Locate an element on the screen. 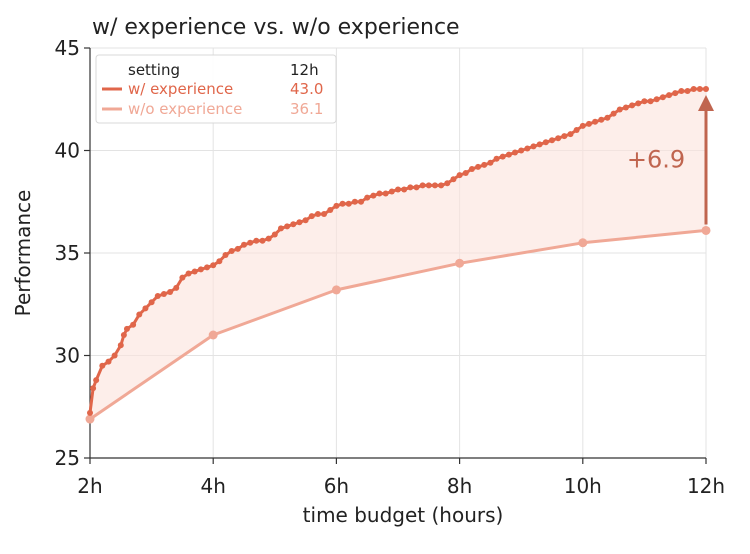 This screenshot has height=554, width=750. x-tick-label: 10h is located at coordinates (583, 486).